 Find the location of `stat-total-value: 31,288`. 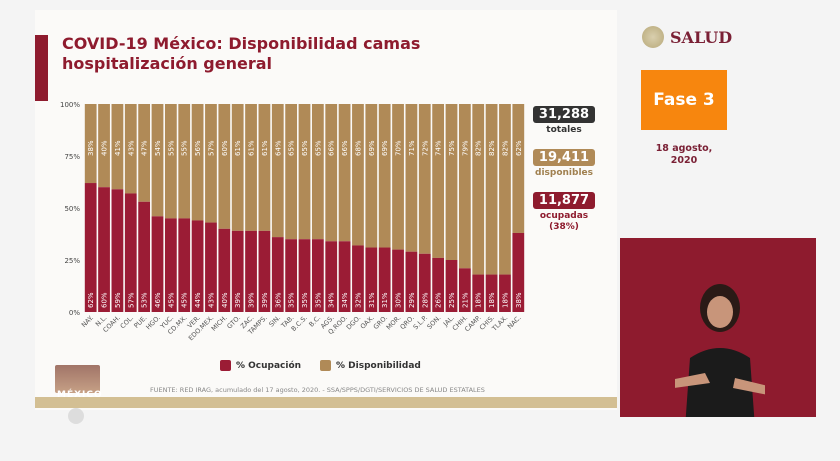

stat-total-value: 31,288 is located at coordinates (564, 114).